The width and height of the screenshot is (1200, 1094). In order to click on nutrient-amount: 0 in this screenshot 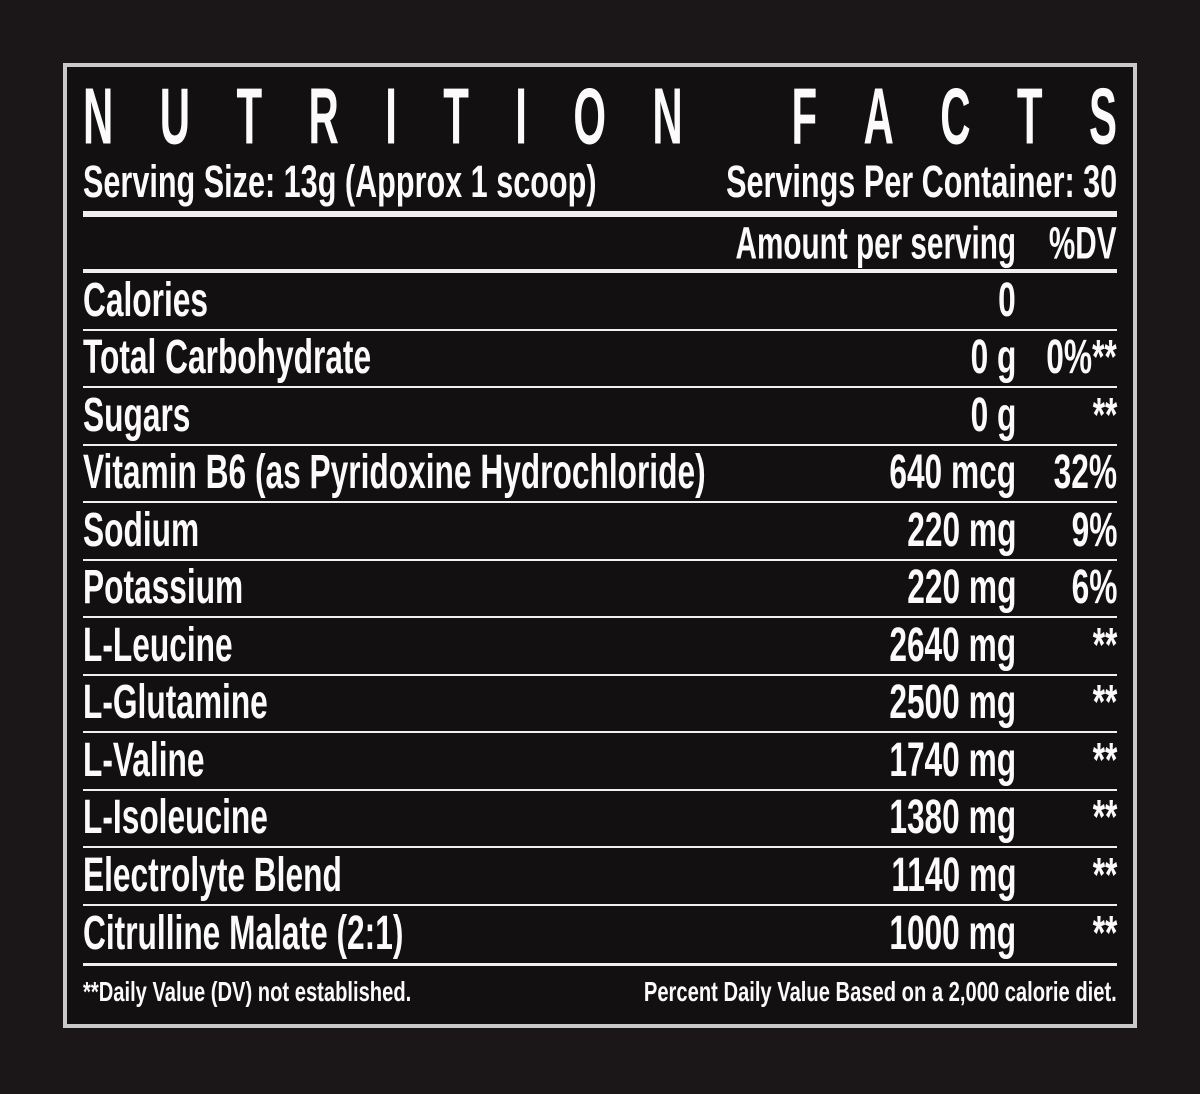, I will do `click(1007, 300)`.